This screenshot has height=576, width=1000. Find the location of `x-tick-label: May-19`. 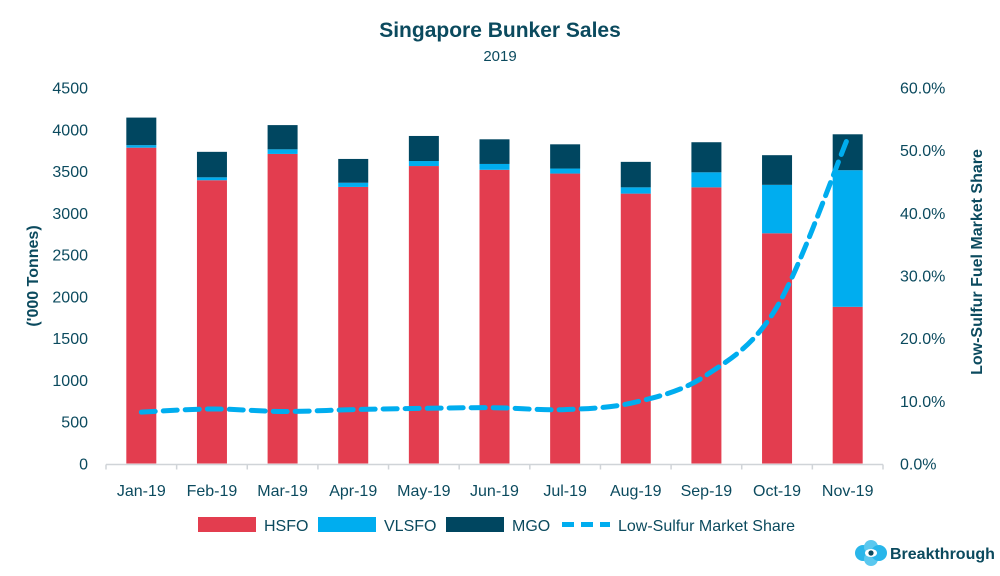

x-tick-label: May-19 is located at coordinates (423, 491).